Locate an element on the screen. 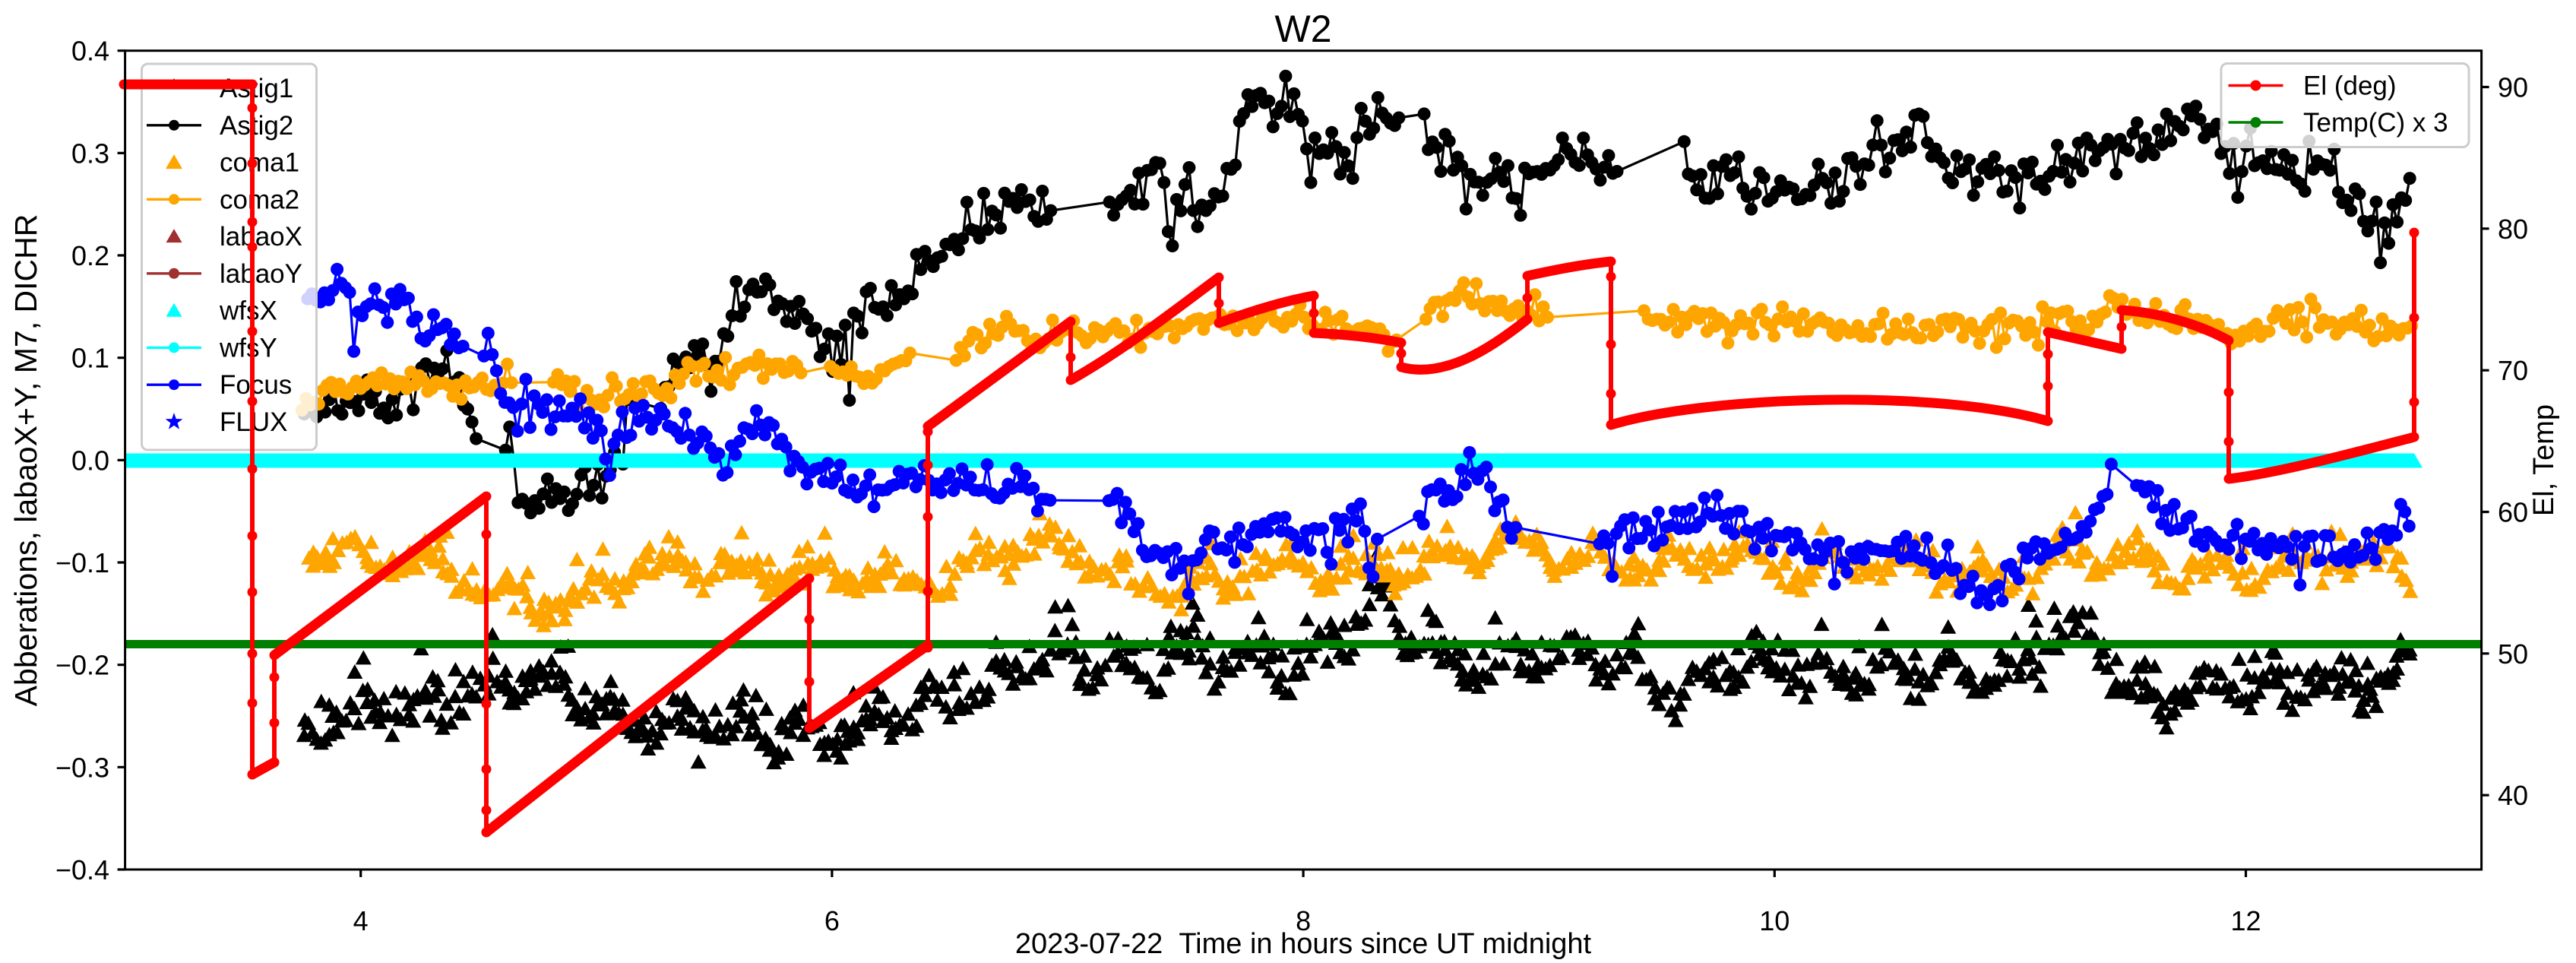  svg-text: labaoY is located at coordinates (261, 274).